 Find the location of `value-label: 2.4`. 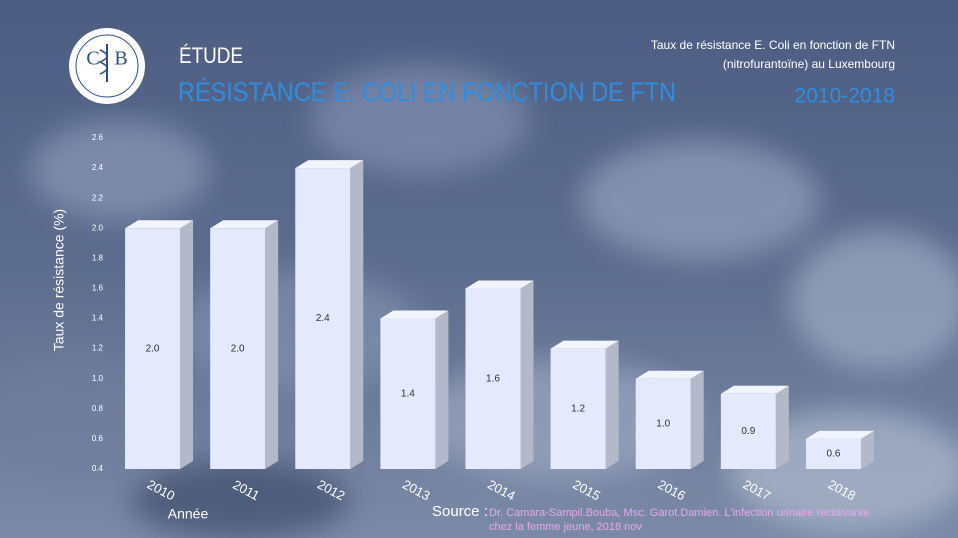

value-label: 2.4 is located at coordinates (323, 318).